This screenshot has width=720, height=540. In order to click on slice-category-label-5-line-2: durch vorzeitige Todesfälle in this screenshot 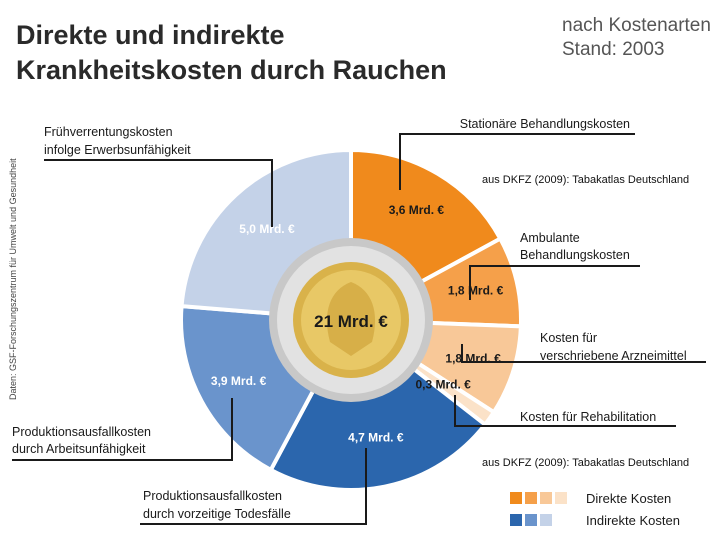, I will do `click(217, 514)`.